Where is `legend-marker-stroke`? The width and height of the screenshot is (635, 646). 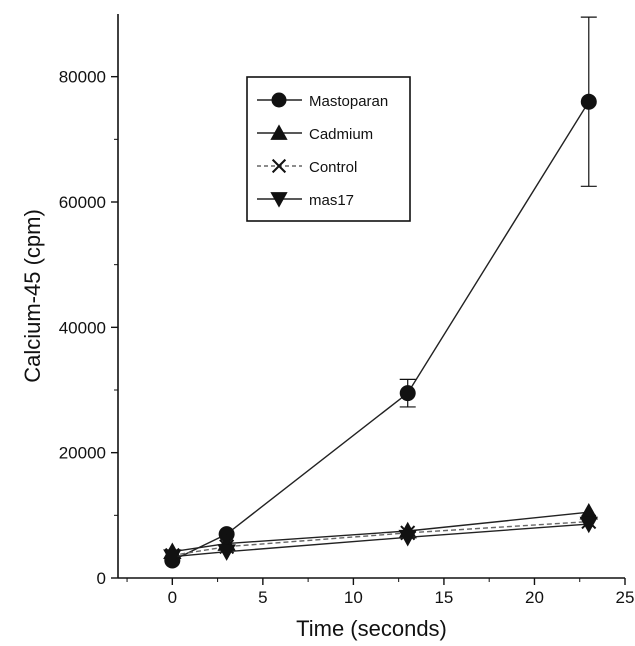
legend-marker-stroke is located at coordinates (279, 166).